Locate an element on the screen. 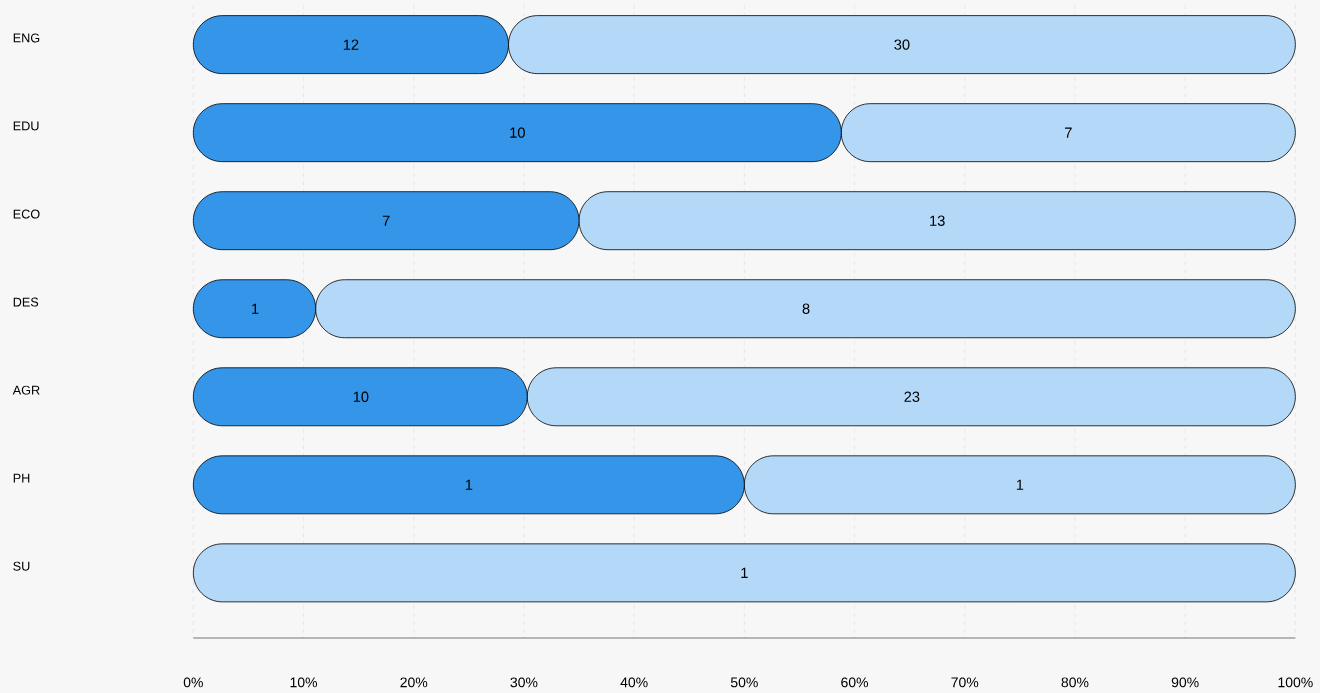 The width and height of the screenshot is (1320, 693). x-tick-label: 10% is located at coordinates (304, 682).